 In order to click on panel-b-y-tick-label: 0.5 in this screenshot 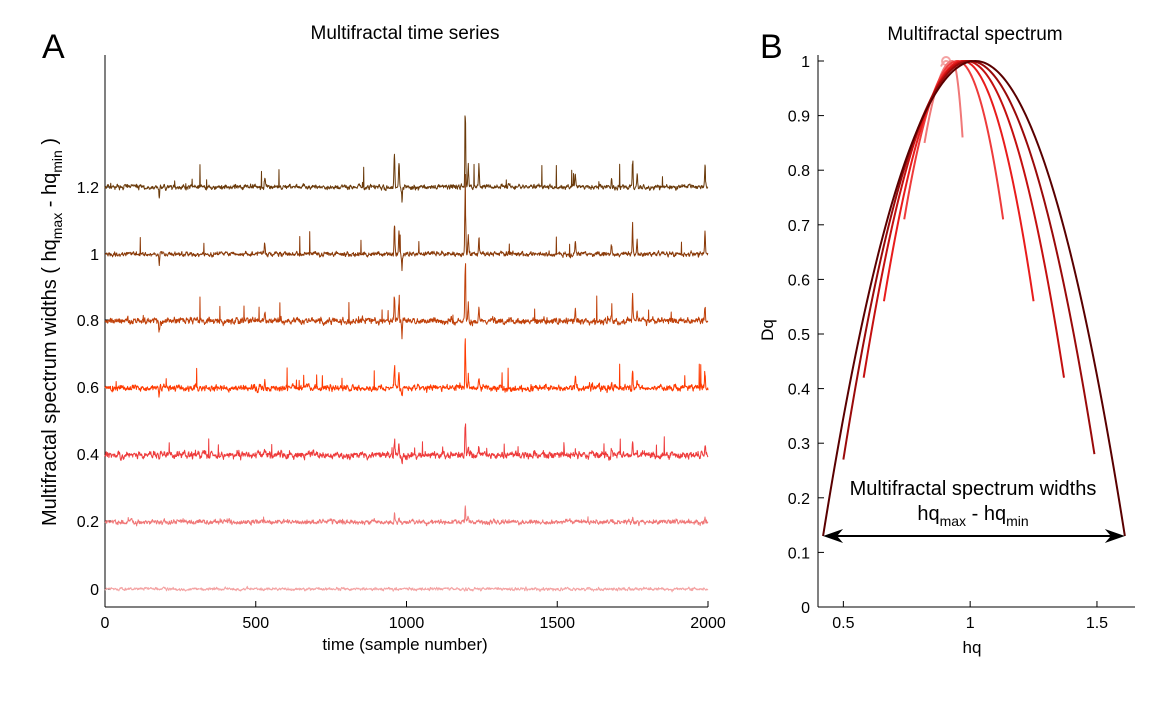, I will do `click(799, 335)`.